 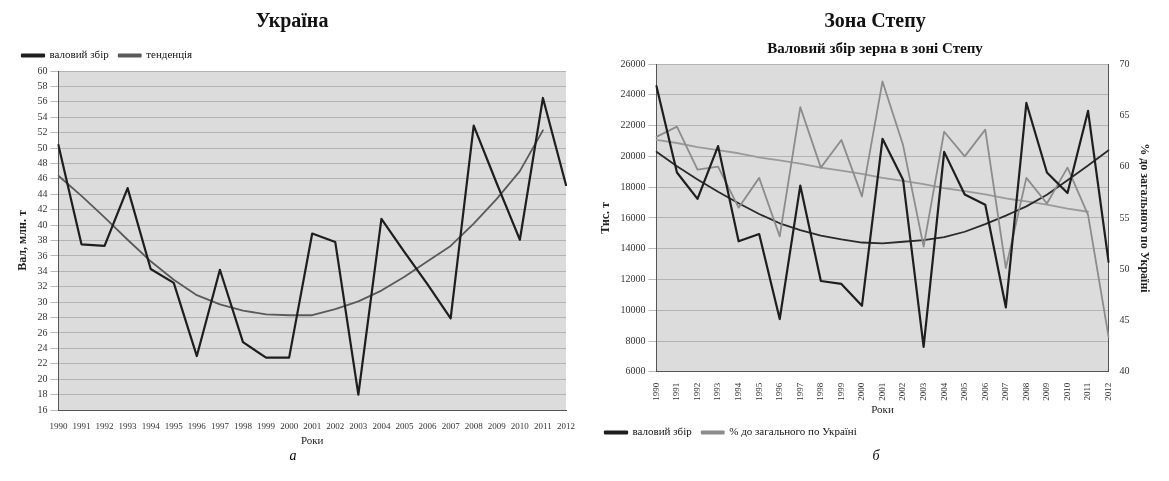 What do you see at coordinates (876, 456) in the screenshot?
I see `text: б` at bounding box center [876, 456].